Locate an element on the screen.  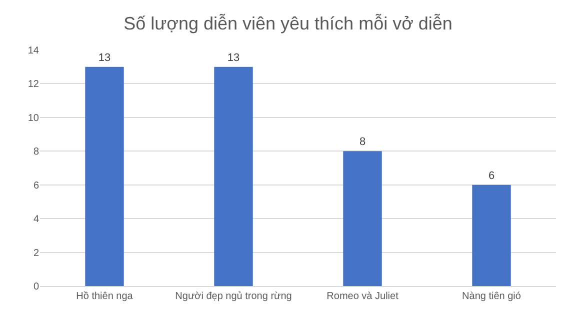
y-tick-label: 14 is located at coordinates (34, 51).